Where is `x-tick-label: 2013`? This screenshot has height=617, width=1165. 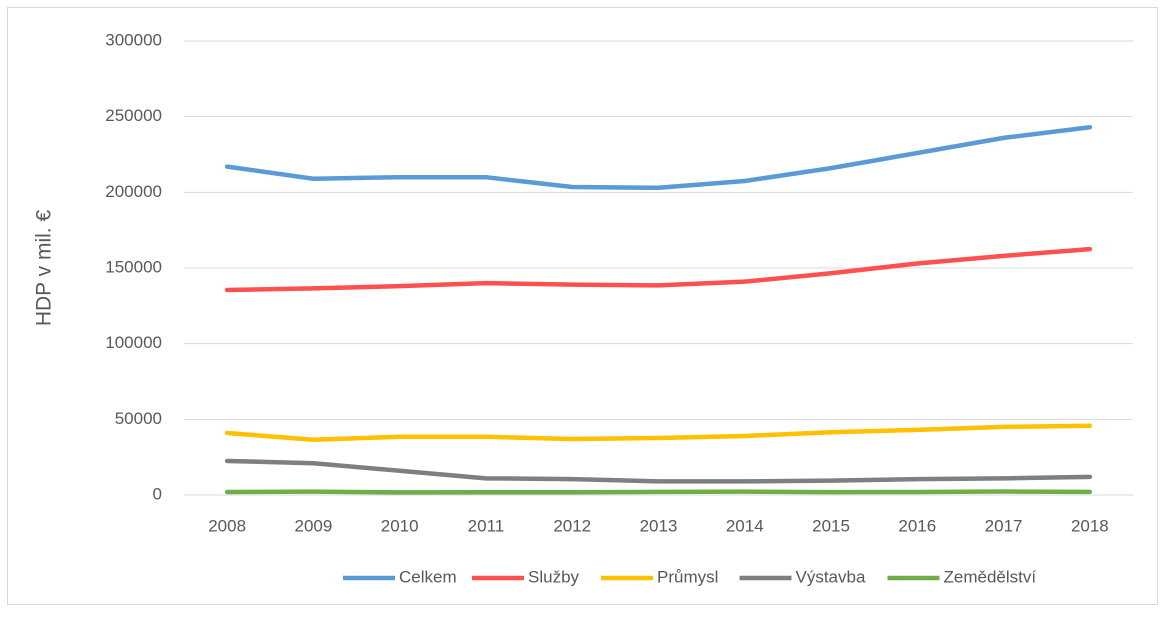 x-tick-label: 2013 is located at coordinates (659, 525).